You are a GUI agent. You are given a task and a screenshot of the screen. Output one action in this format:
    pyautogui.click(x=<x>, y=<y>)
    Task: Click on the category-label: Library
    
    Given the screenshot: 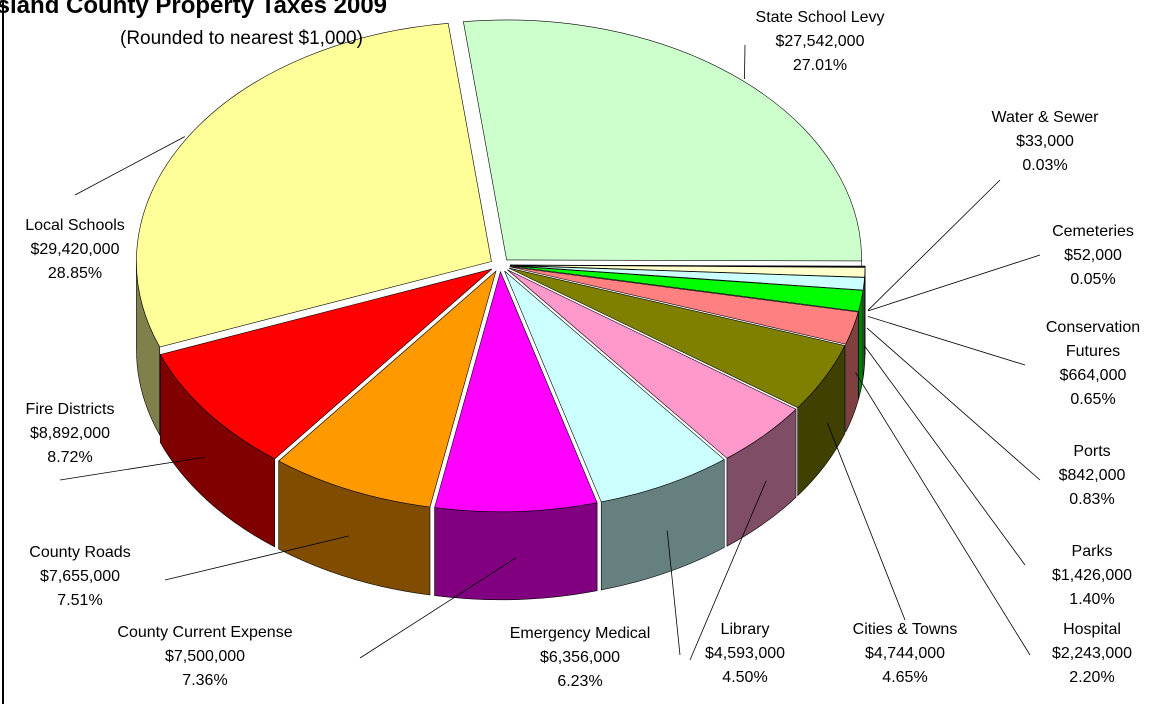 What is the action you would take?
    pyautogui.click(x=745, y=629)
    